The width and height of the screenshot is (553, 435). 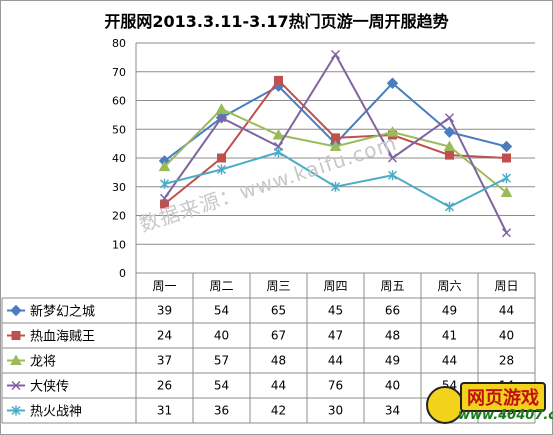 I want to click on legend-entry: 新梦幻之城, so click(x=62, y=312).